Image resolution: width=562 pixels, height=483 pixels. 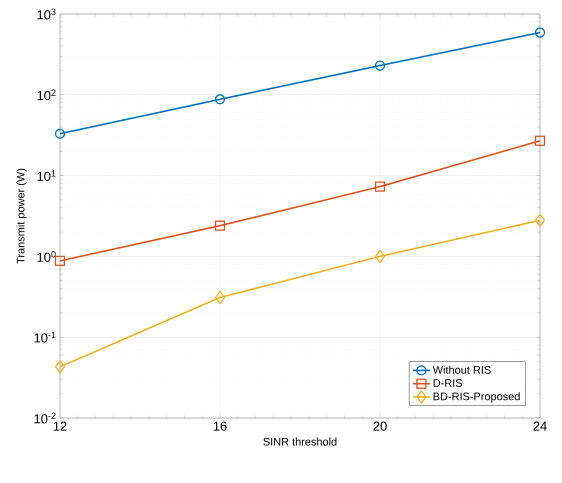 What do you see at coordinates (448, 383) in the screenshot?
I see `legend-label: D-RIS` at bounding box center [448, 383].